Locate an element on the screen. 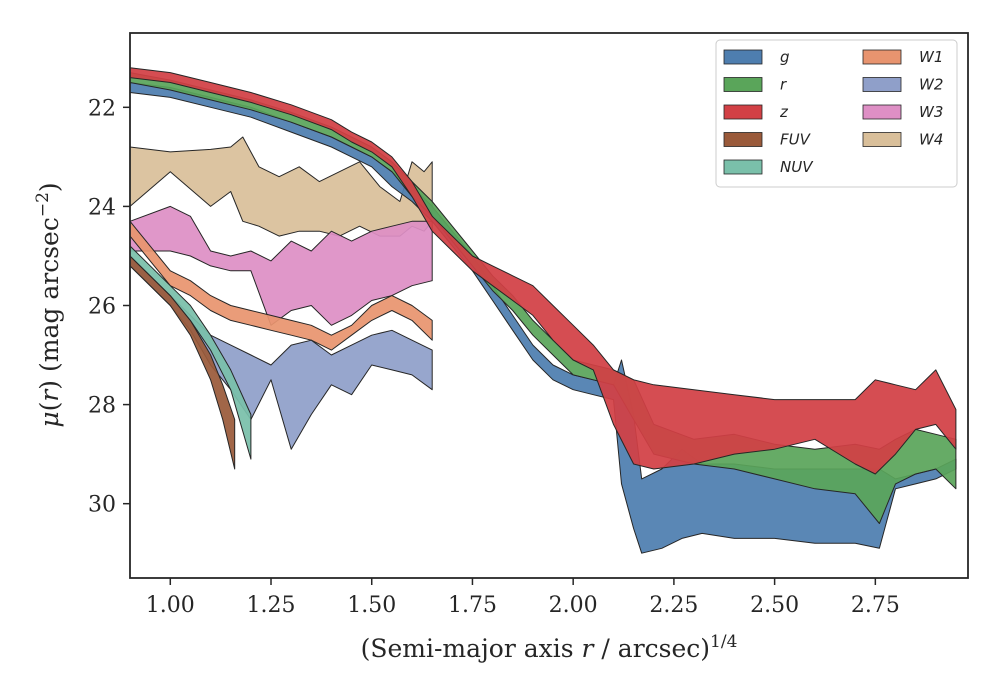  legend-swatch-w4 is located at coordinates (882, 139).